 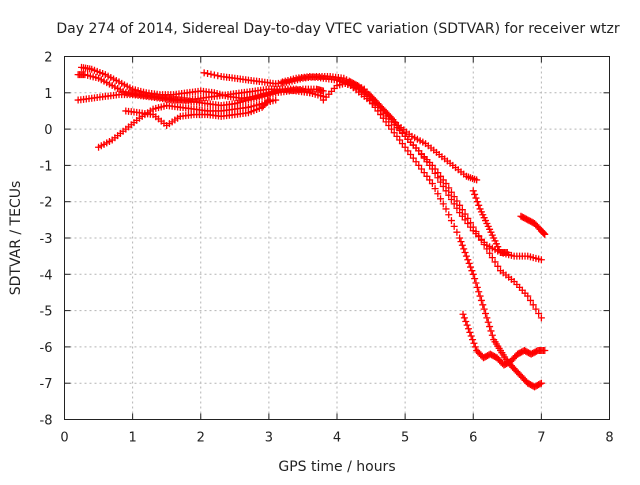 What do you see at coordinates (46, 384) in the screenshot?
I see `y-tick-label: -7` at bounding box center [46, 384].